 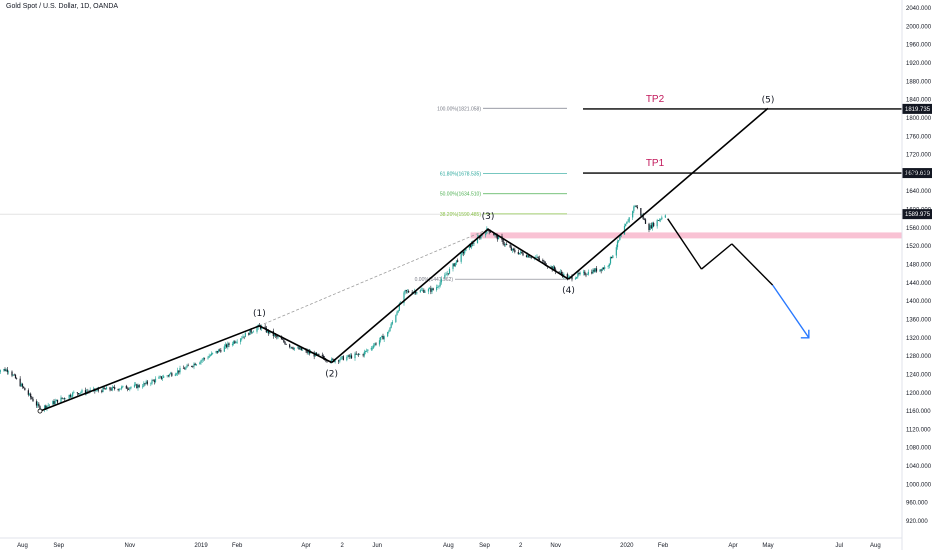 I want to click on price-tag-text: 1819.735, so click(x=918, y=110).